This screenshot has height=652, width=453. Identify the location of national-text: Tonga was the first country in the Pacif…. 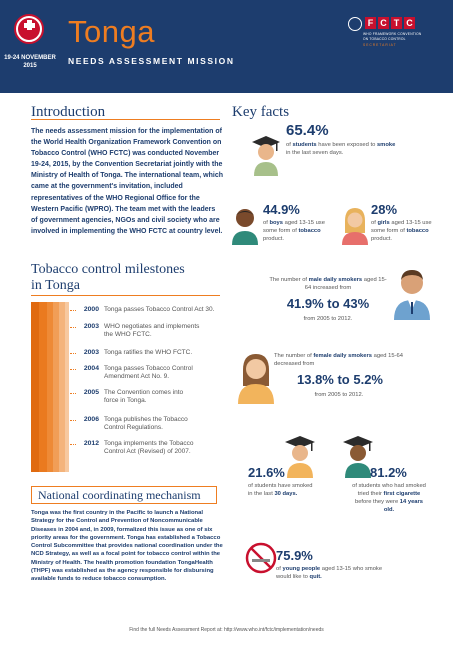
(127, 546).